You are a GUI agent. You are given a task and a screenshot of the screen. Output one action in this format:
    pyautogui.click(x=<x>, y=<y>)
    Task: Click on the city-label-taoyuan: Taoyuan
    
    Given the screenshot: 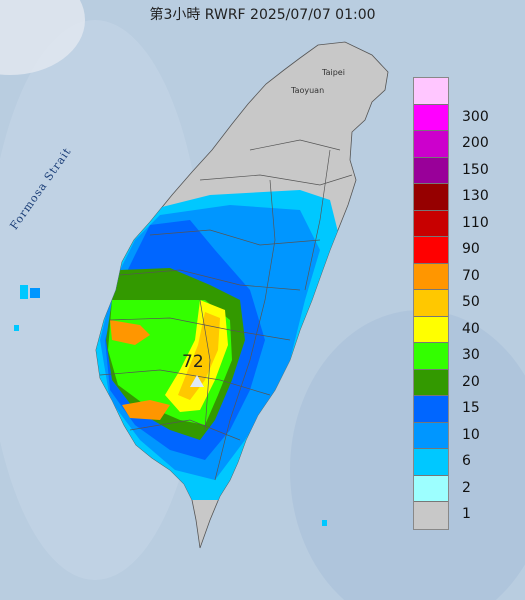 What is the action you would take?
    pyautogui.click(x=308, y=90)
    